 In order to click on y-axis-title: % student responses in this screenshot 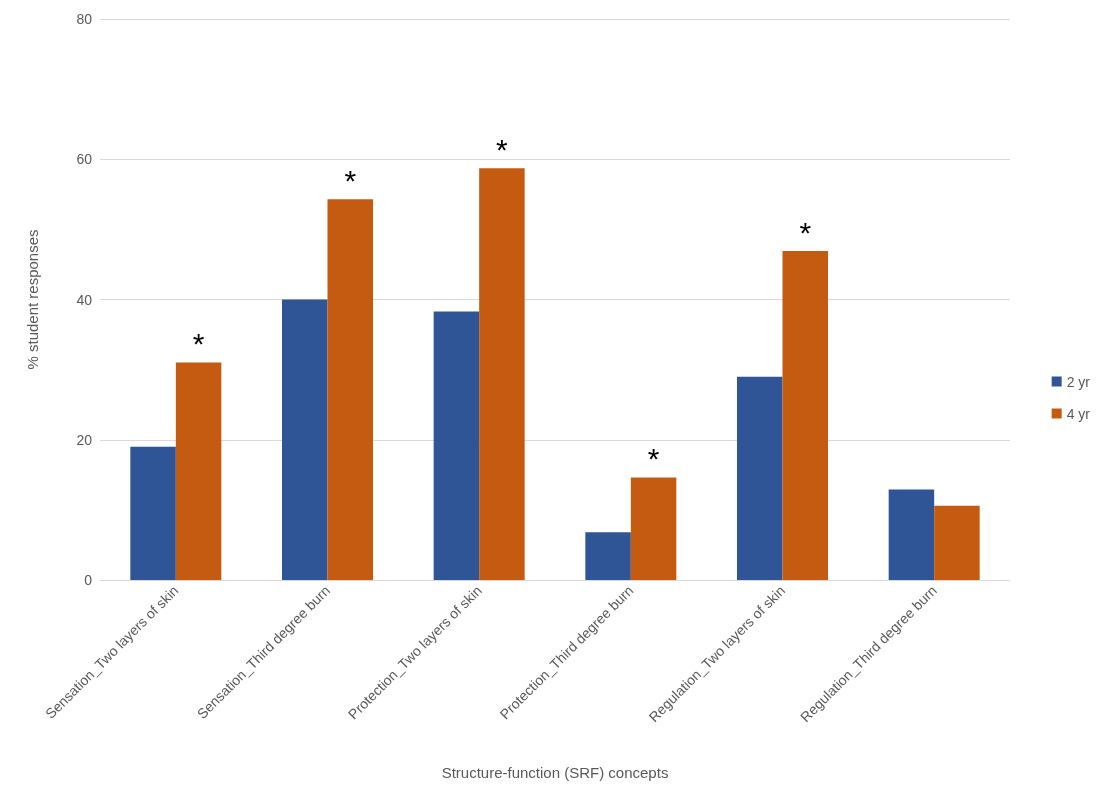, I will do `click(32, 299)`.